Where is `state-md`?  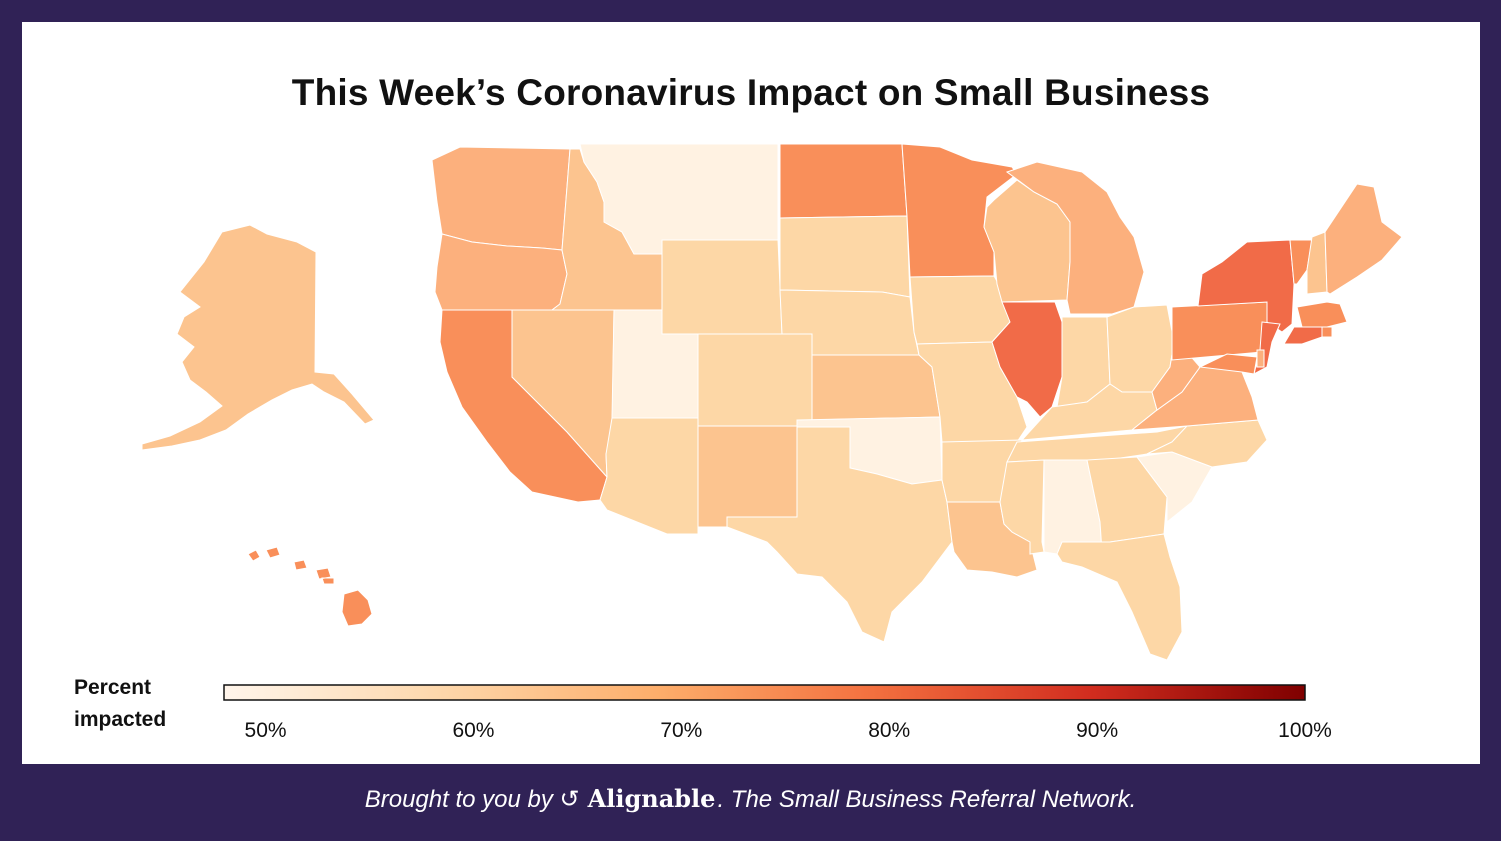 state-md is located at coordinates (1228, 364).